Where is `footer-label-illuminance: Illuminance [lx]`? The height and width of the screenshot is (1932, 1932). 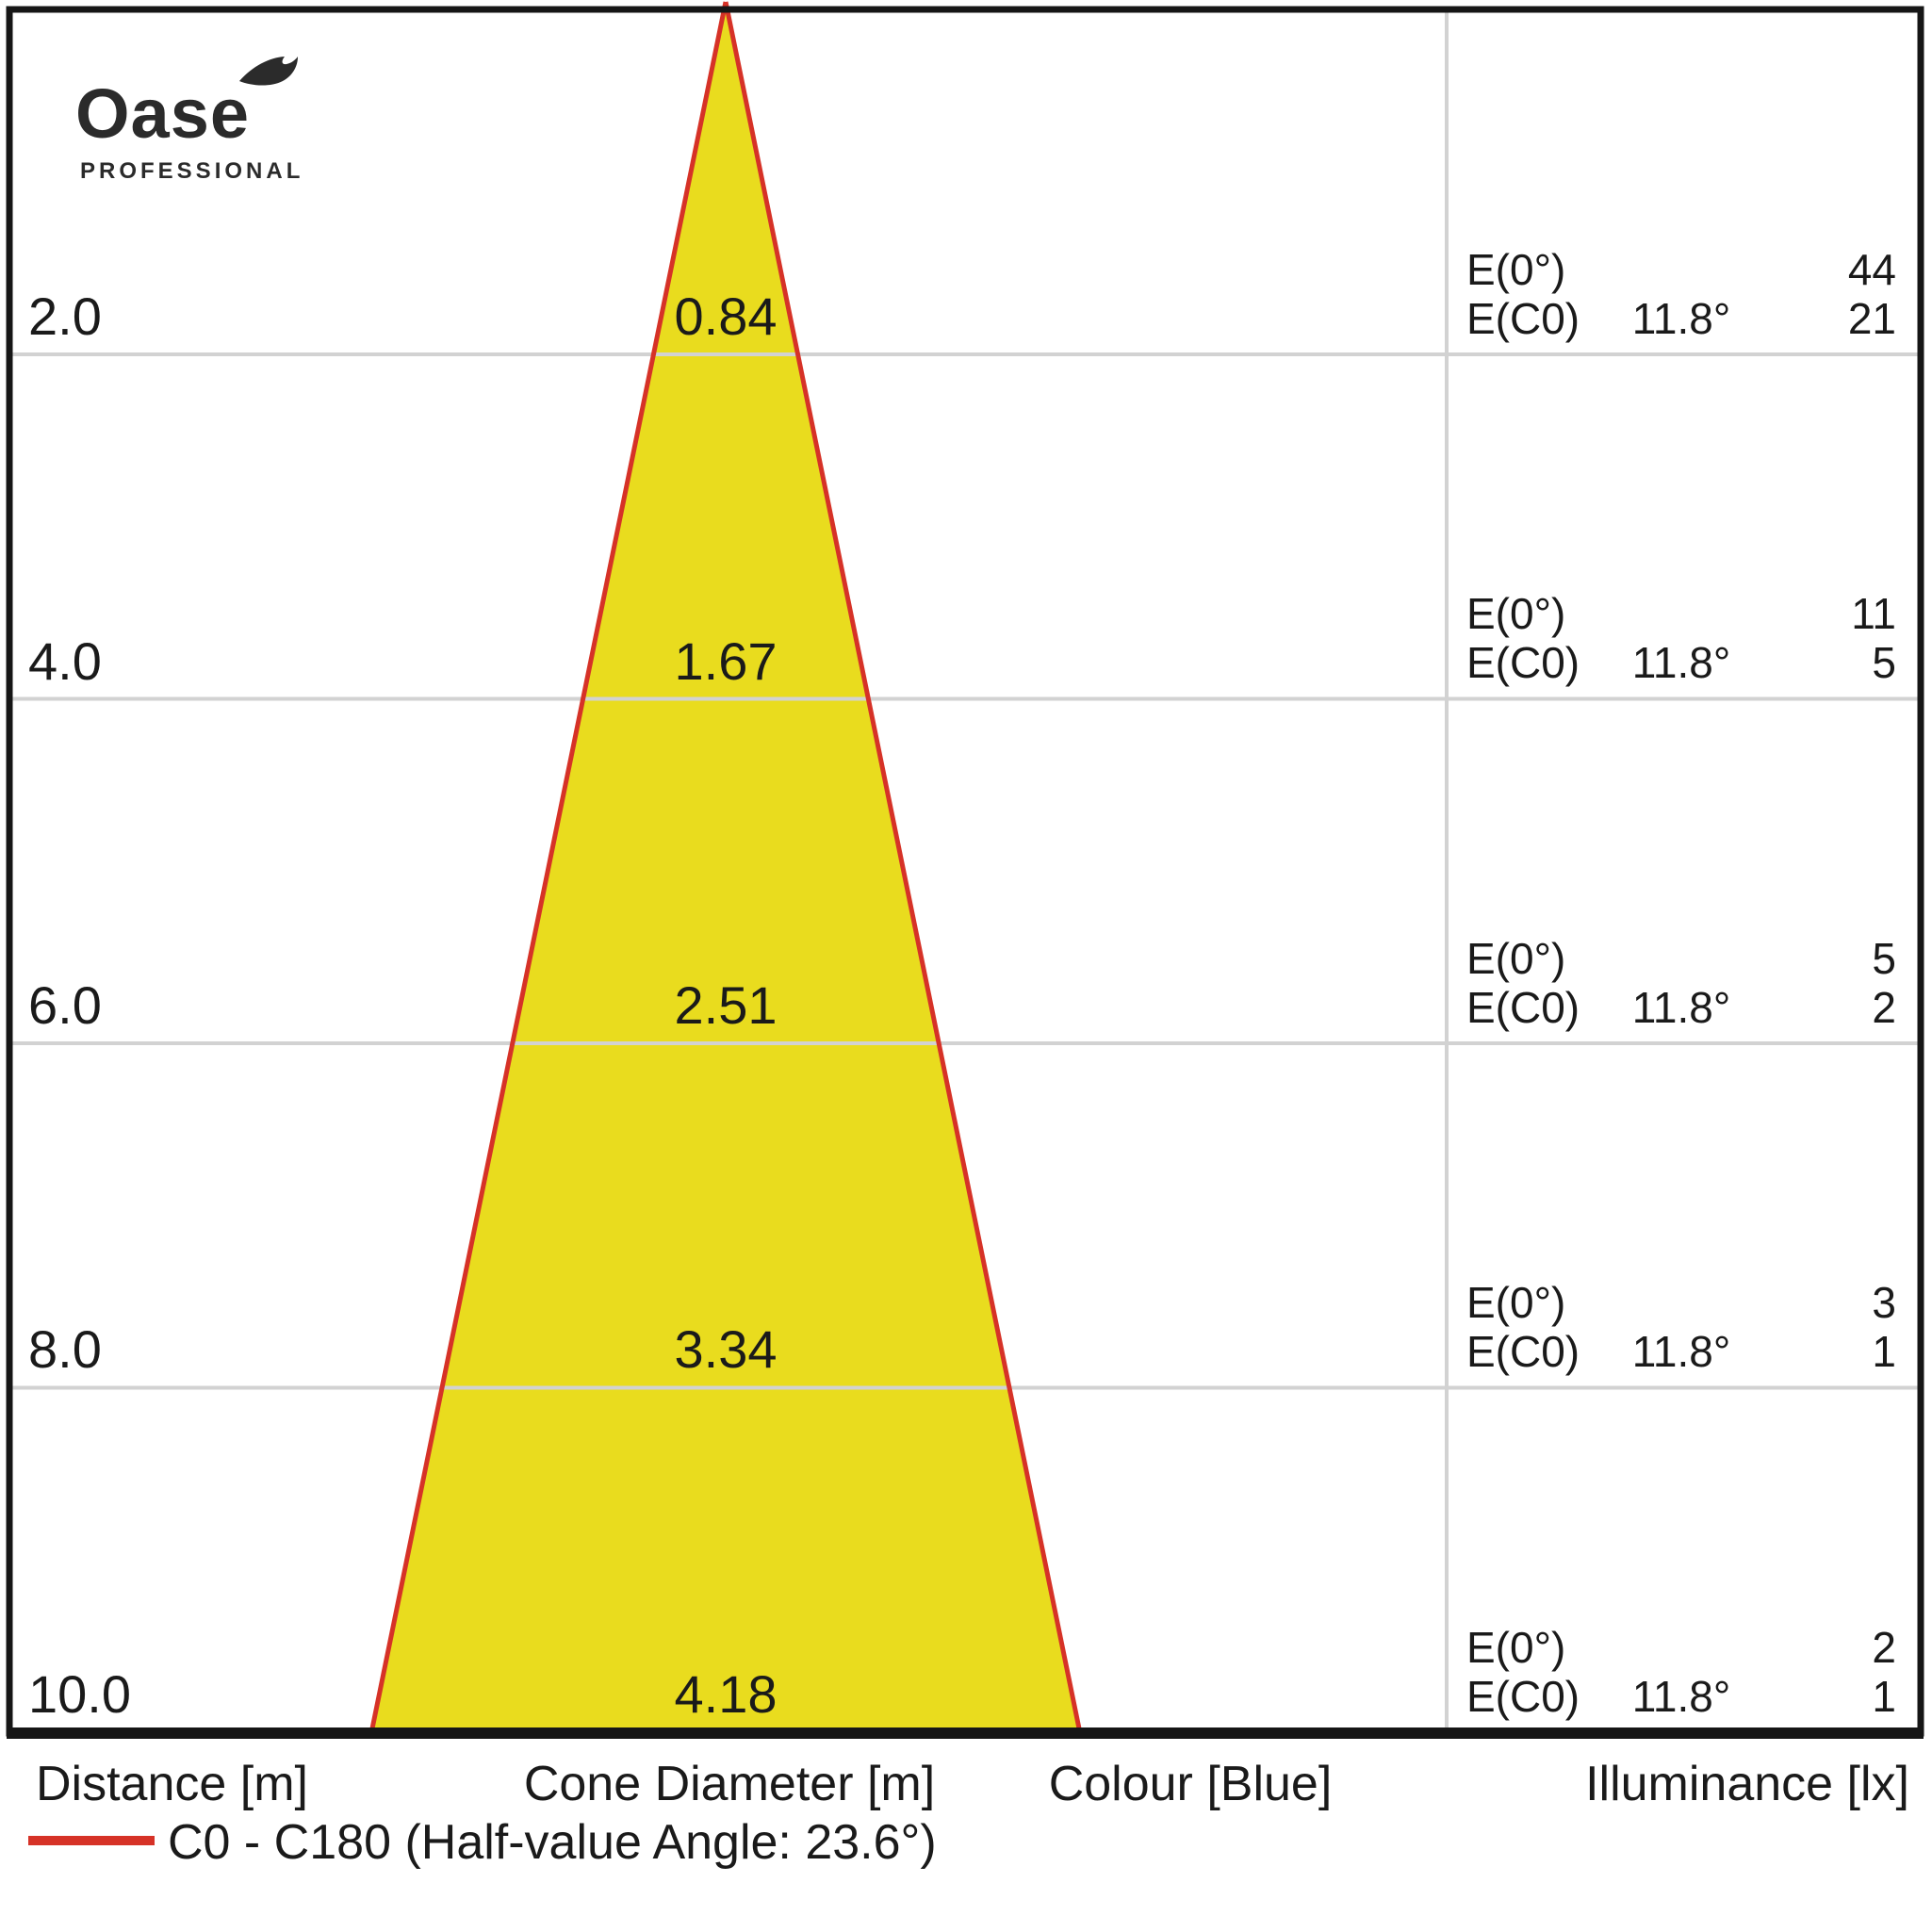 footer-label-illuminance: Illuminance [lx] is located at coordinates (1747, 1784).